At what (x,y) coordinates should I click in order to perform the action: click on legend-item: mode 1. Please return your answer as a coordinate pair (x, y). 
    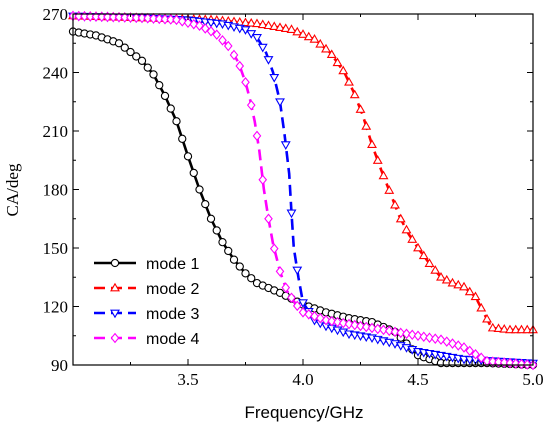
    Looking at the image, I should click on (146, 264).